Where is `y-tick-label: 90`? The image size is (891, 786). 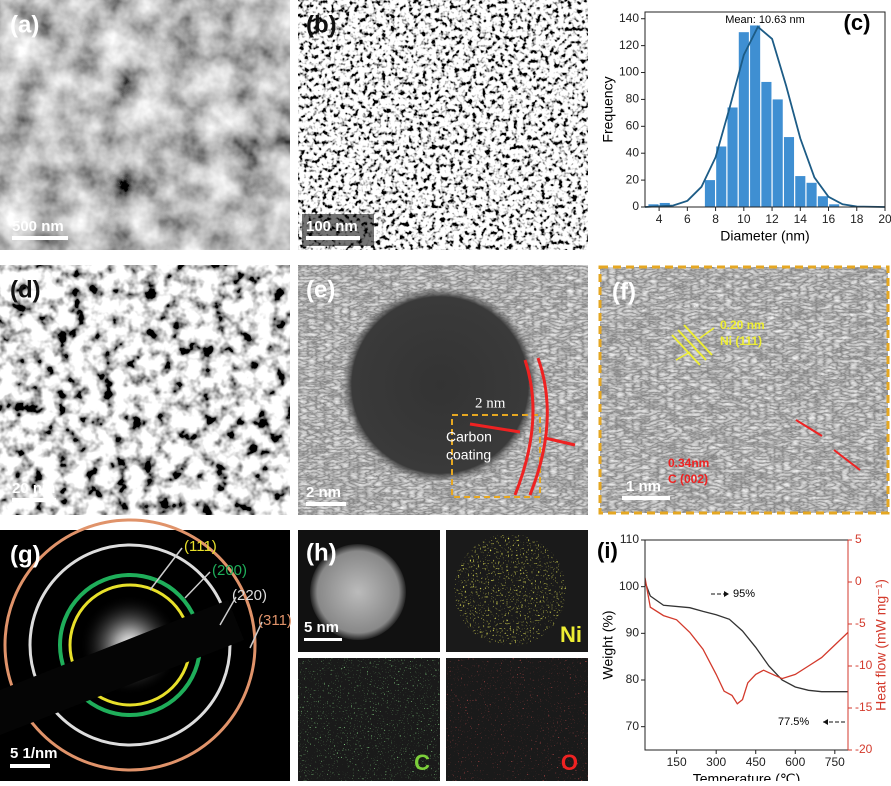
y-tick-label: 90 is located at coordinates (633, 633).